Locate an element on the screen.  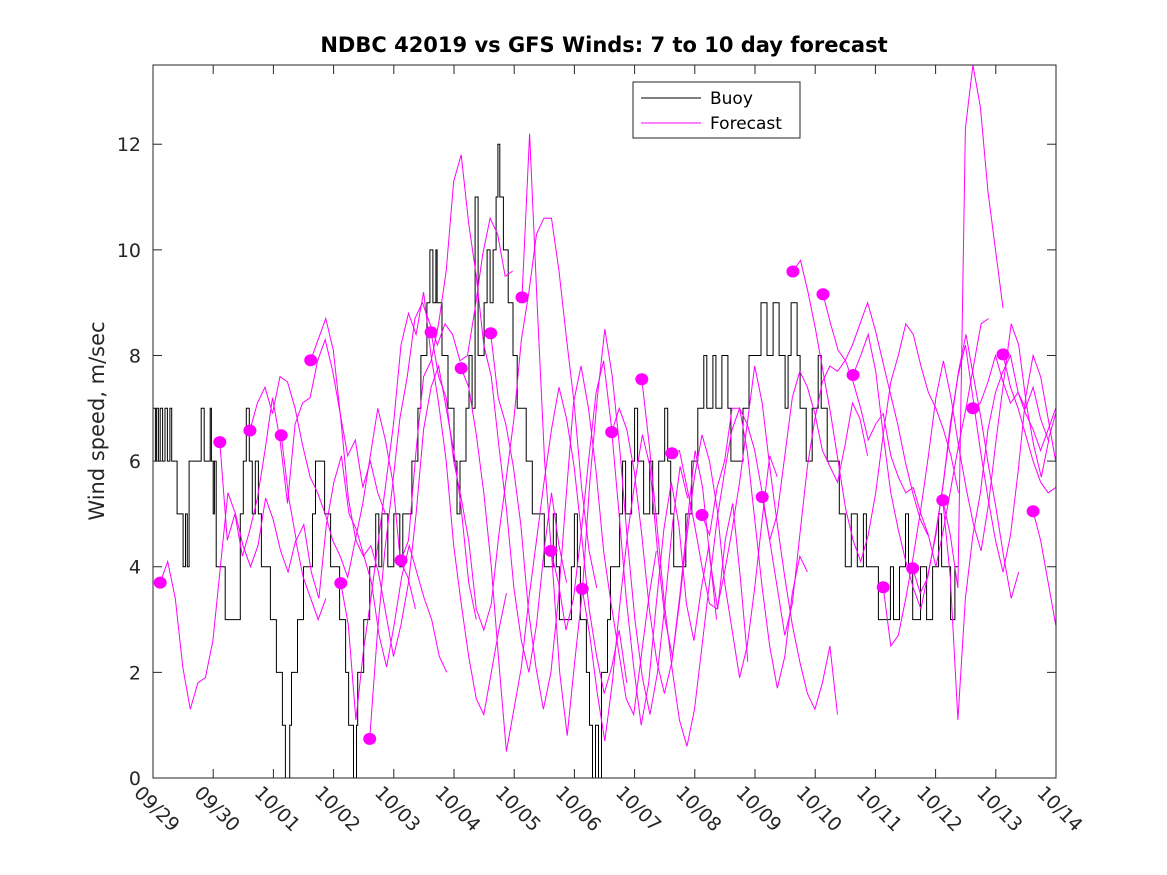
y-tick-label: 12 is located at coordinates (129, 145).